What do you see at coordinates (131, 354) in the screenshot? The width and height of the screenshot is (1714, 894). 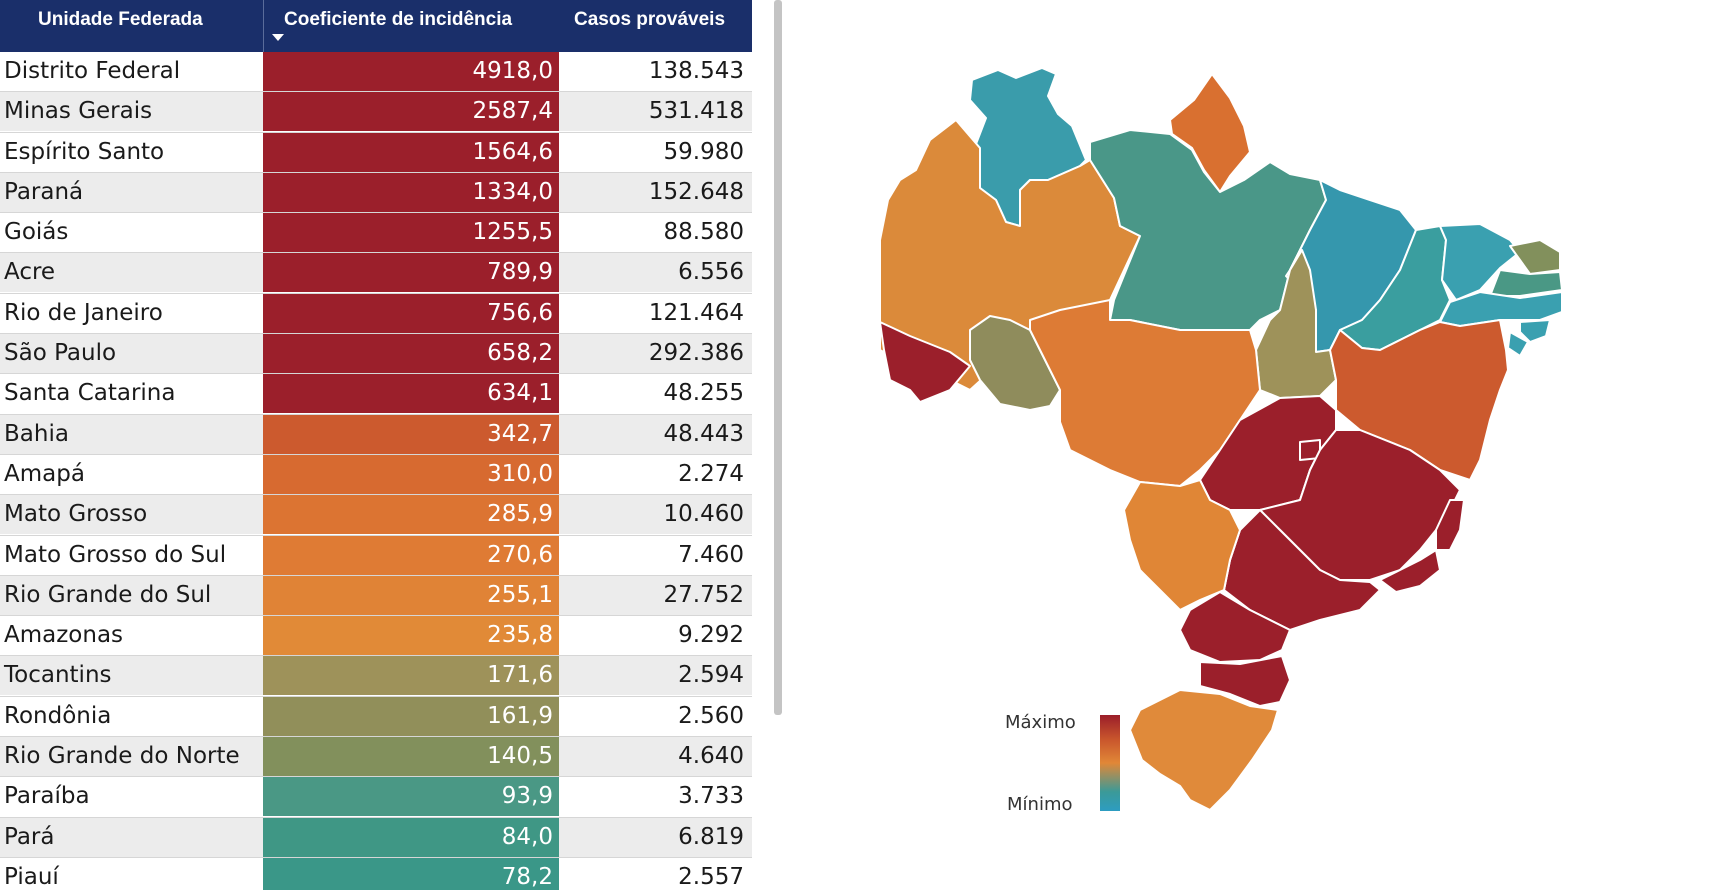 I see `cell-unidade-federada: São Paulo` at bounding box center [131, 354].